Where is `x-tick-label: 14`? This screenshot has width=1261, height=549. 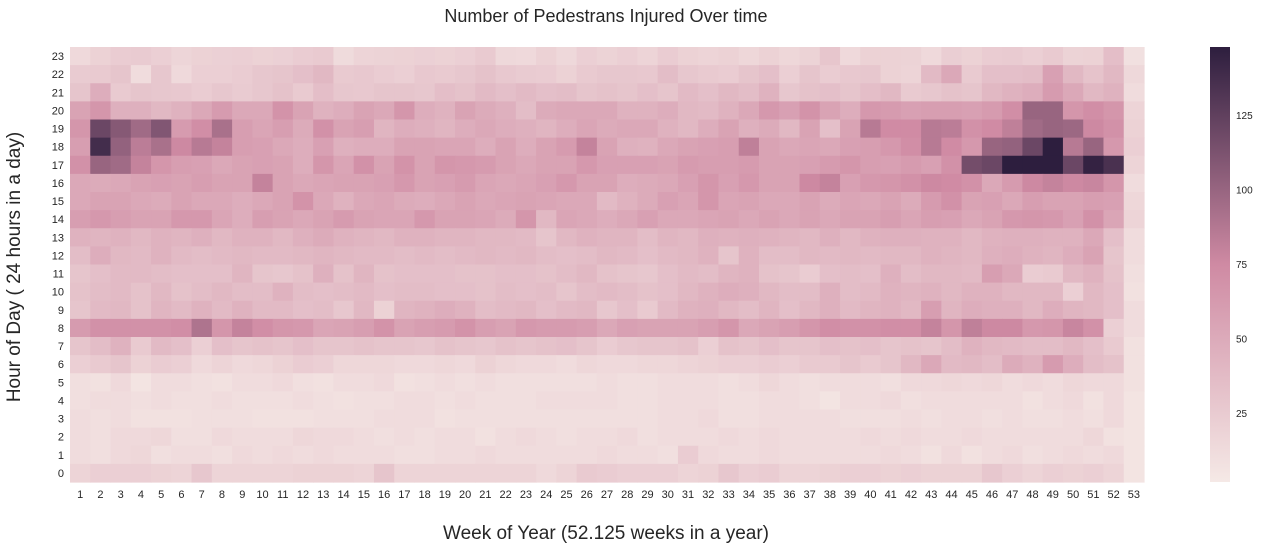 x-tick-label: 14 is located at coordinates (343, 495).